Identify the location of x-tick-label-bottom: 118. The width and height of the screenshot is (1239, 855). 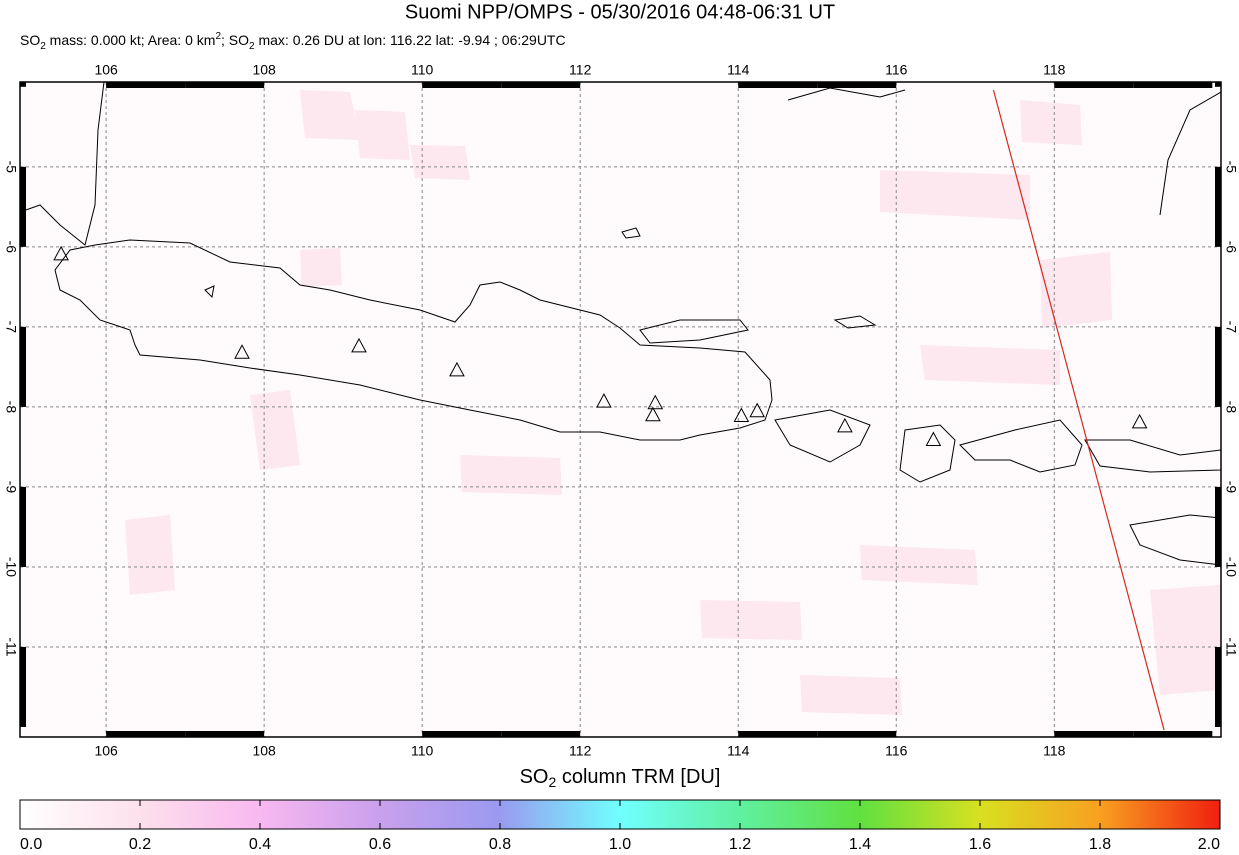
(1054, 751).